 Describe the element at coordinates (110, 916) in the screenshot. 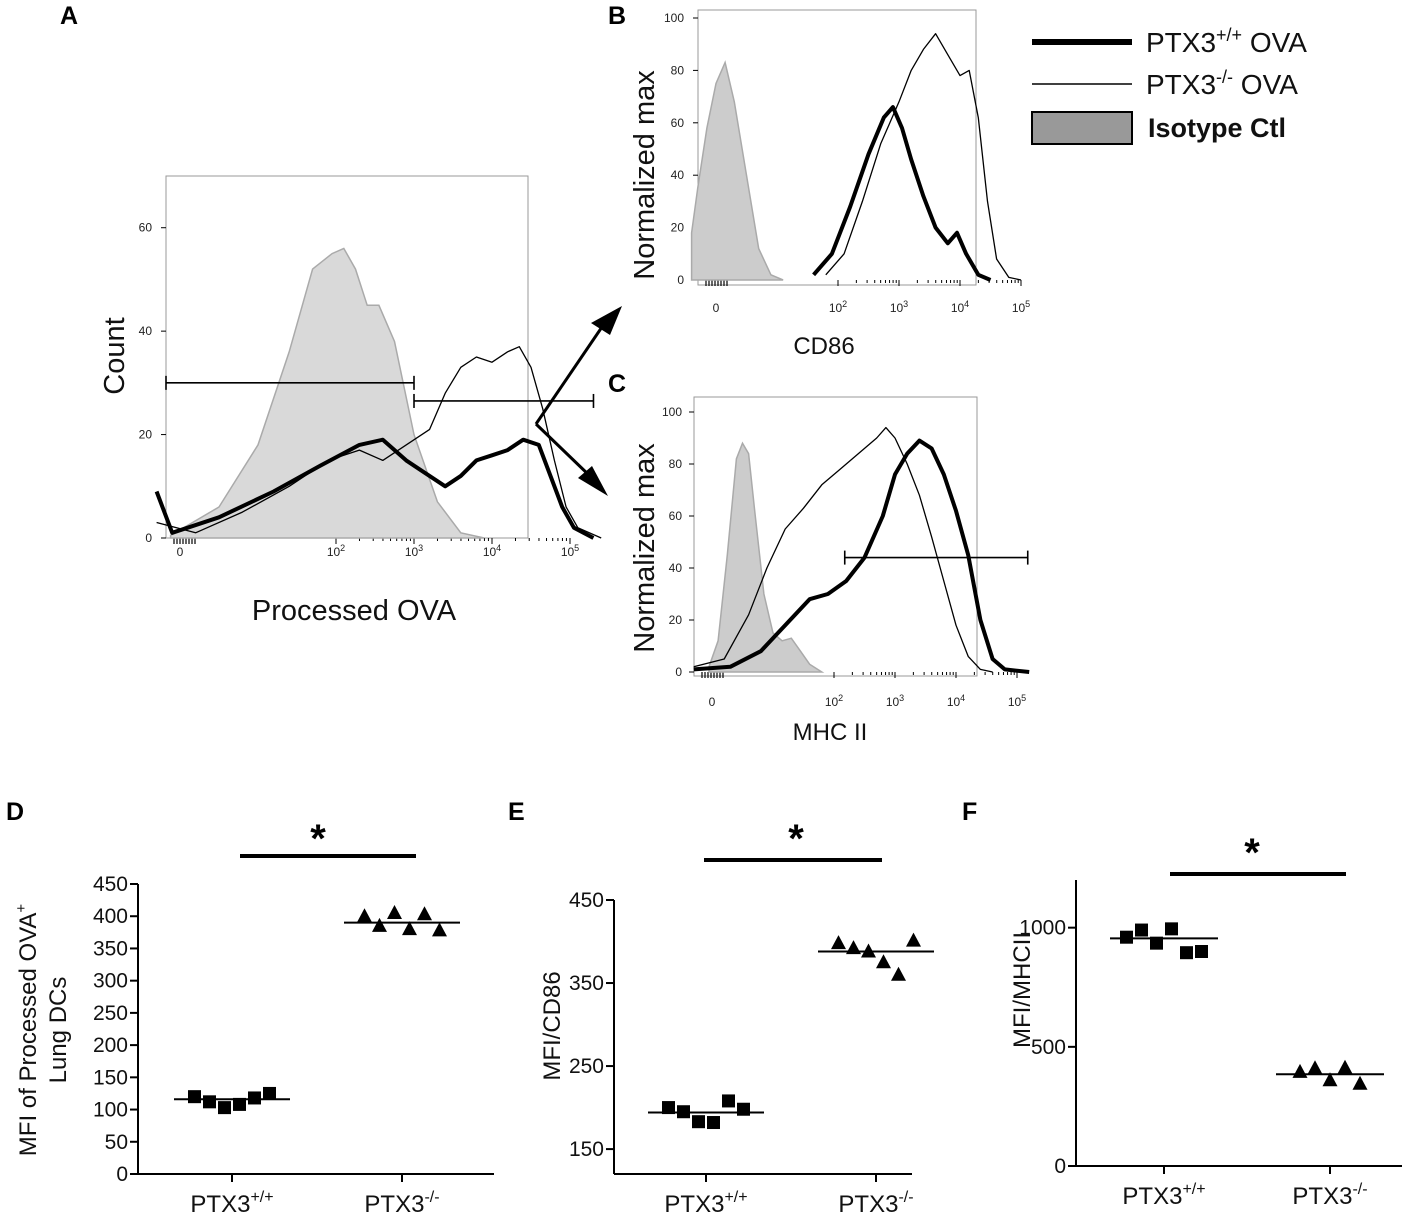

I see `panel-d-ytick-label: 400` at that location.